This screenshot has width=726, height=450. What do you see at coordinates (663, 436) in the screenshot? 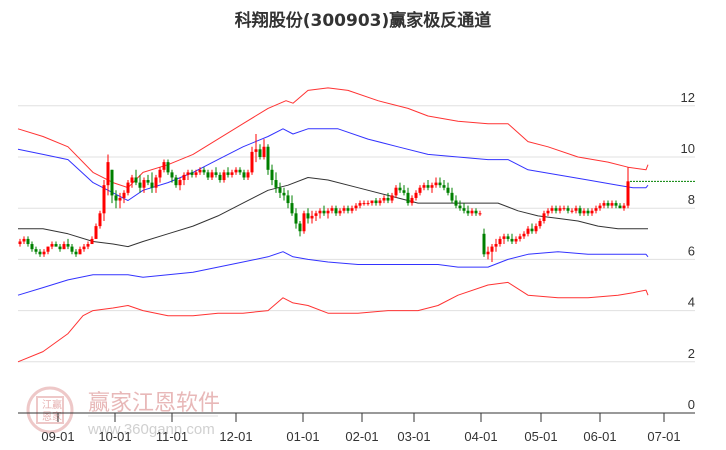
I see `x-tick-label: 07-01` at bounding box center [663, 436].